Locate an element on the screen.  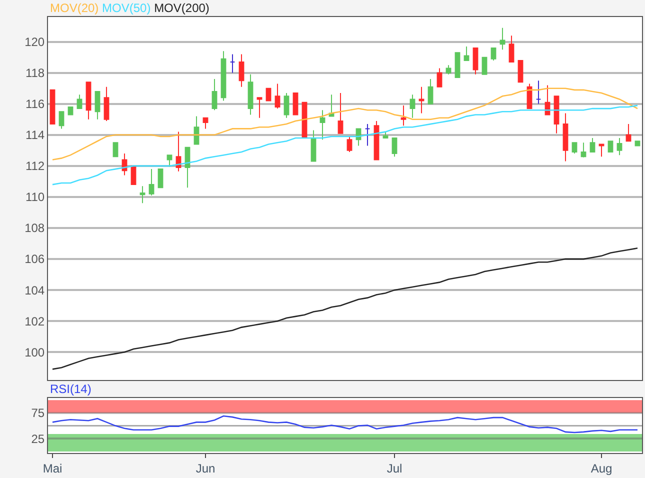
text: MOV(50) is located at coordinates (126, 8).